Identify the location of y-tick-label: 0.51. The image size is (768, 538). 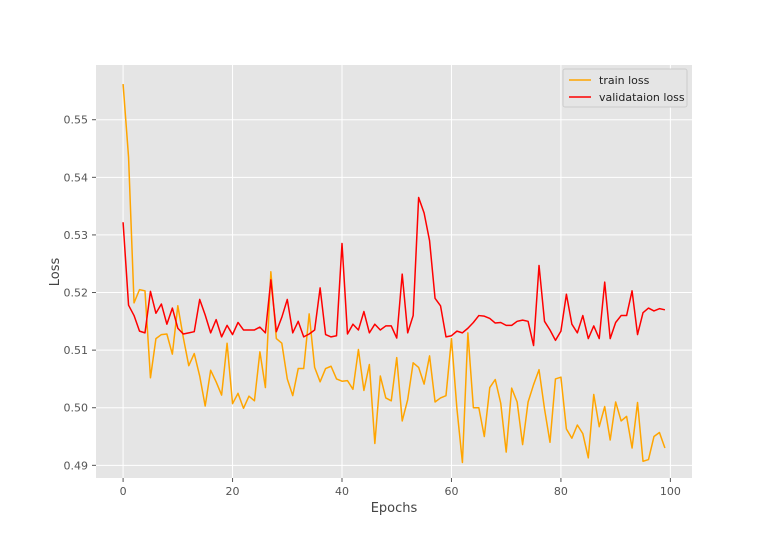
(76, 350).